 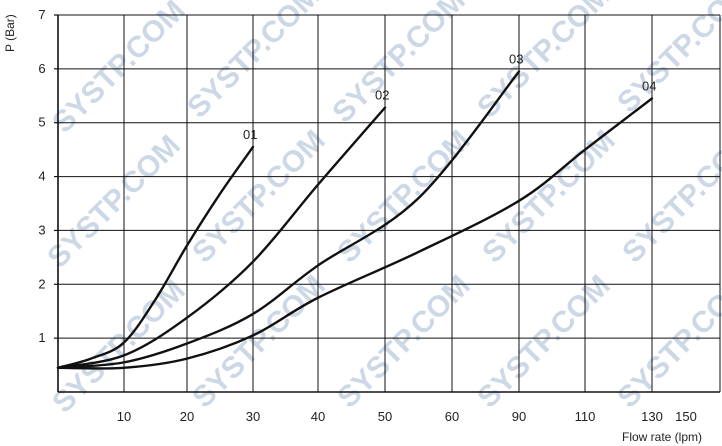 What do you see at coordinates (385, 416) in the screenshot?
I see `x-tick-label: 50` at bounding box center [385, 416].